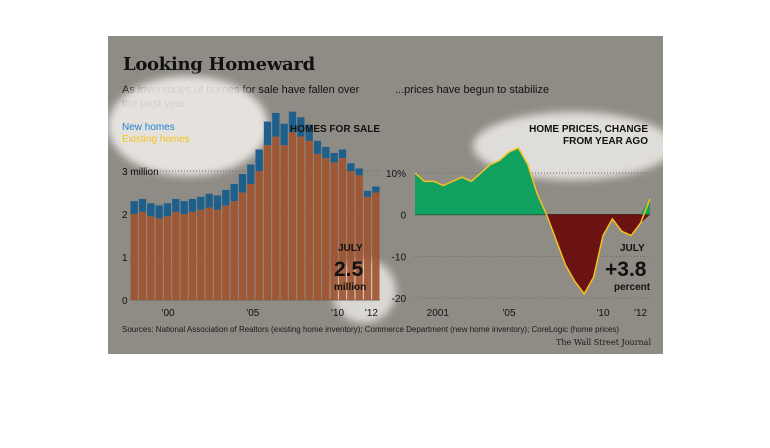 This screenshot has height=448, width=770. Describe the element at coordinates (588, 135) in the screenshot. I see `prices-chart-title: HOME PRICES, CHANGE FROM YEAR AGO` at that location.